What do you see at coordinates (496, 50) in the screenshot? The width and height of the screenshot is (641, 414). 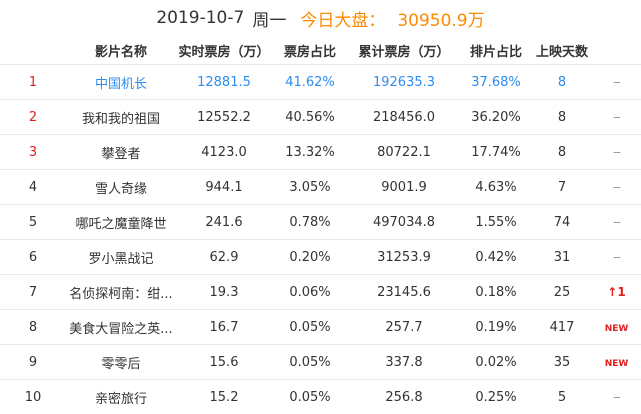 I see `column-header-schedule-share: 排片占比` at bounding box center [496, 50].